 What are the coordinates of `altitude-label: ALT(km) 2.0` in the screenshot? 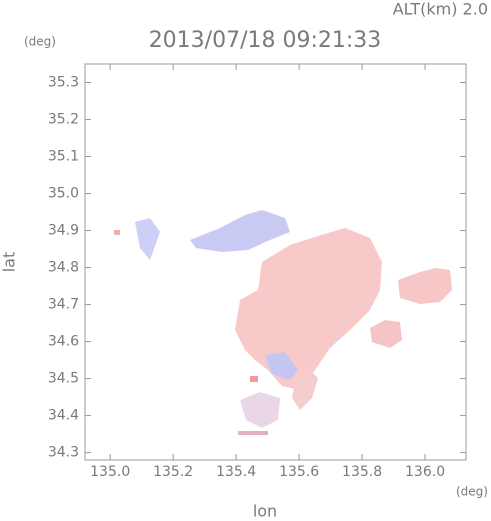 It's located at (440, 9).